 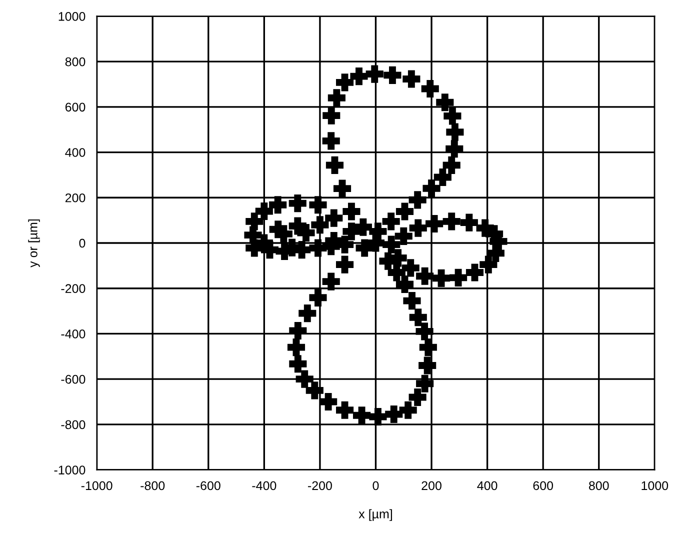 I want to click on y-tick-label: -400, so click(x=73, y=334).